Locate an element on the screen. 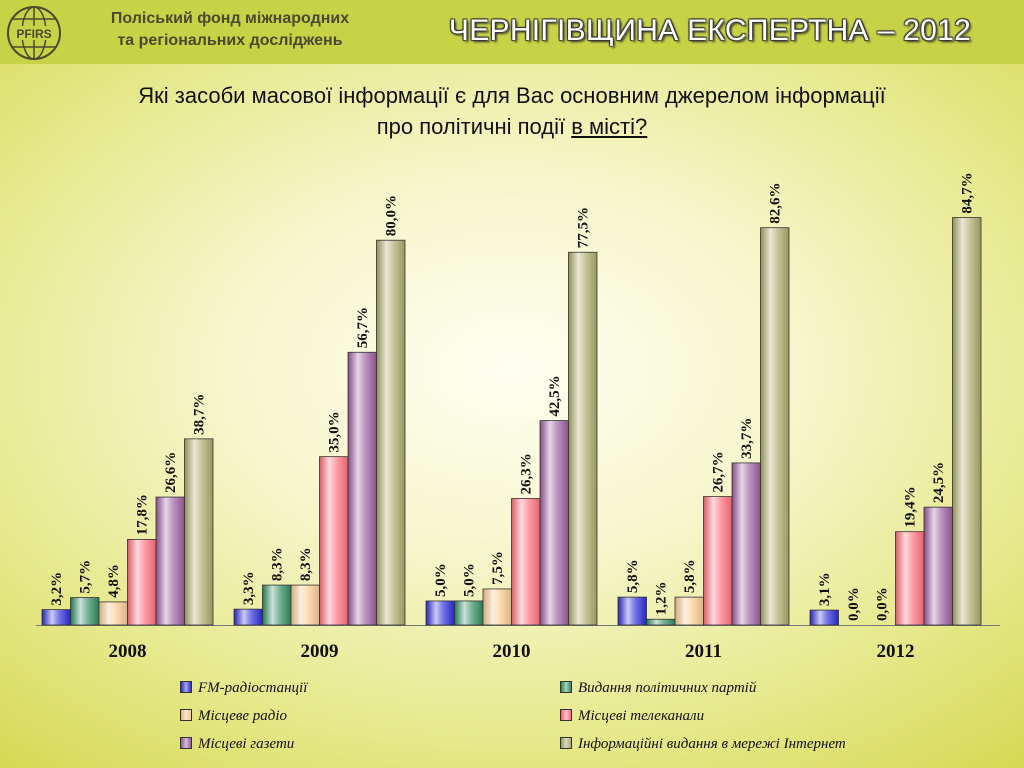  data-label-2009-series-1: 3,3% is located at coordinates (249, 588).